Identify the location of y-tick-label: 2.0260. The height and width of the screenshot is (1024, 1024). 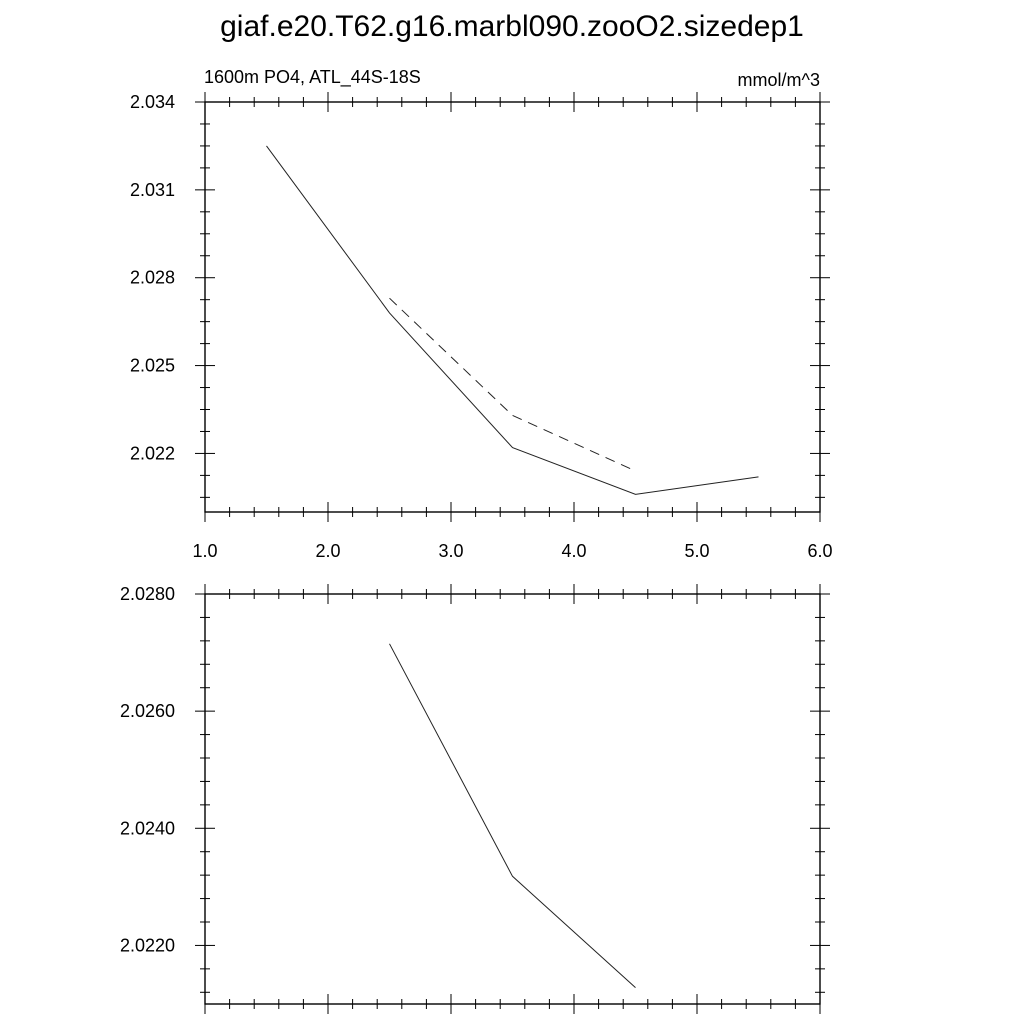
(147, 711).